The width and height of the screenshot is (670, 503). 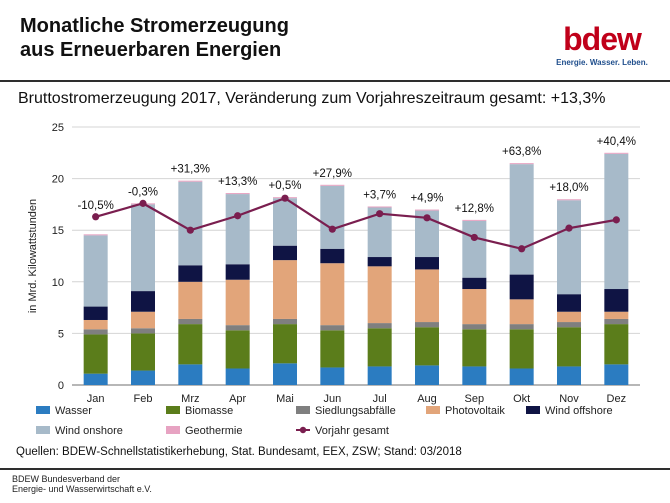 I want to click on logo-tagline: Energie. Wasser. Leben., so click(x=602, y=62).